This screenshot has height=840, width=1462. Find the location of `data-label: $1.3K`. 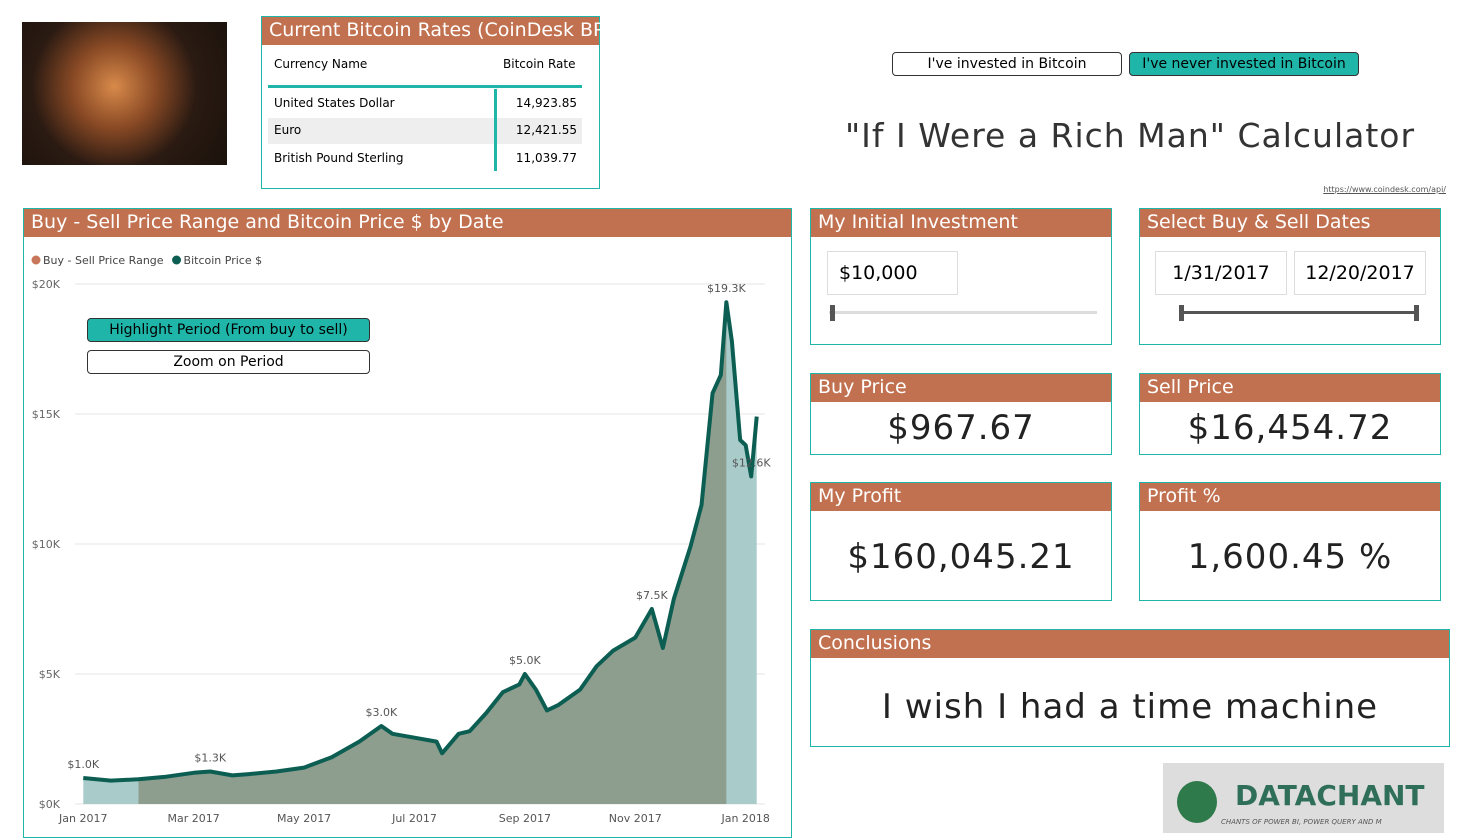

data-label: $1.3K is located at coordinates (210, 758).